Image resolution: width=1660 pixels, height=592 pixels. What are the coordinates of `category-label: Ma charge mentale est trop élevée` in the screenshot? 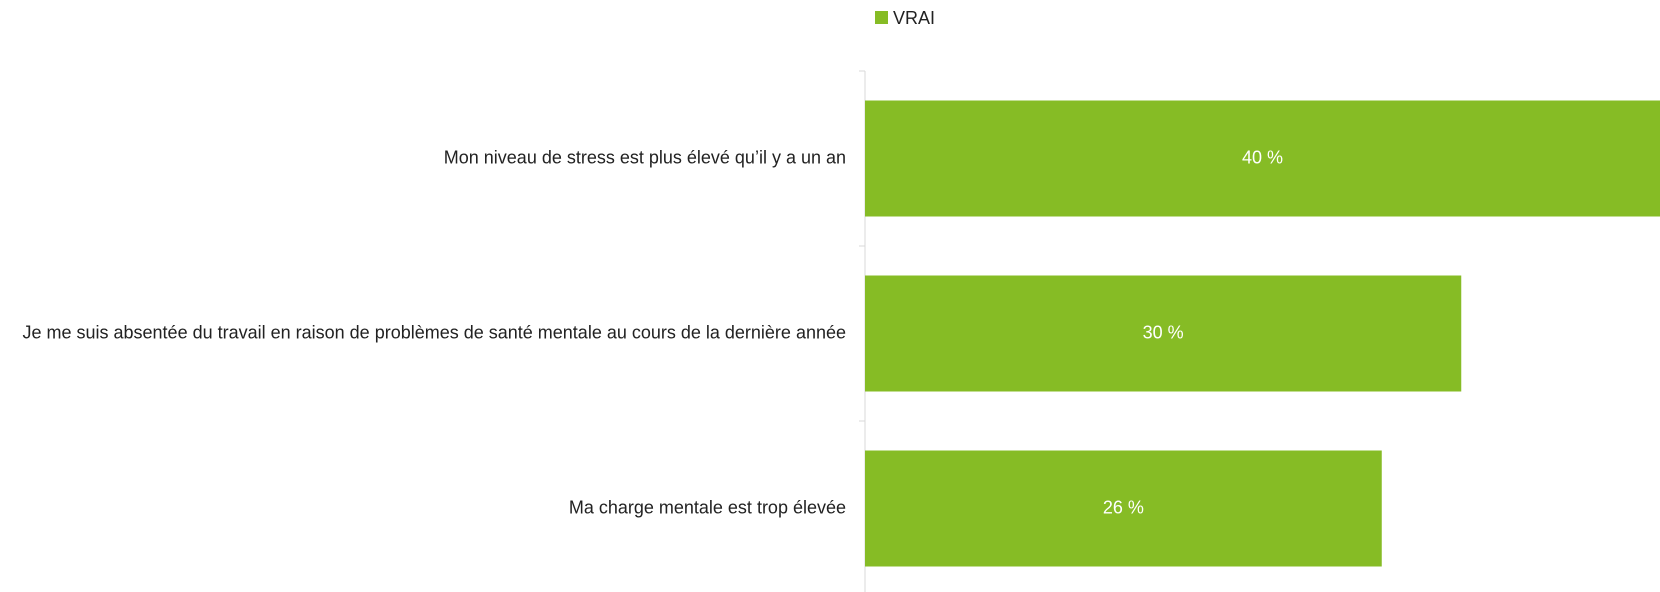 It's located at (707, 507).